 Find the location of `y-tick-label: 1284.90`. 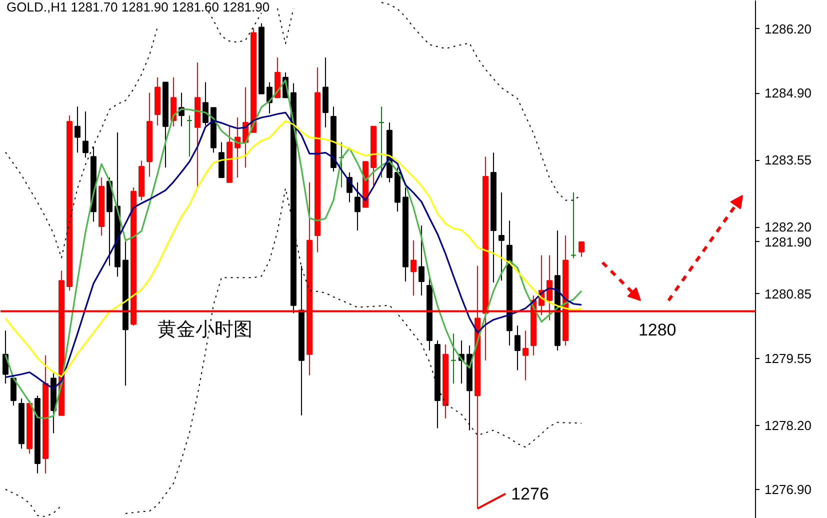

y-tick-label: 1284.90 is located at coordinates (788, 93).